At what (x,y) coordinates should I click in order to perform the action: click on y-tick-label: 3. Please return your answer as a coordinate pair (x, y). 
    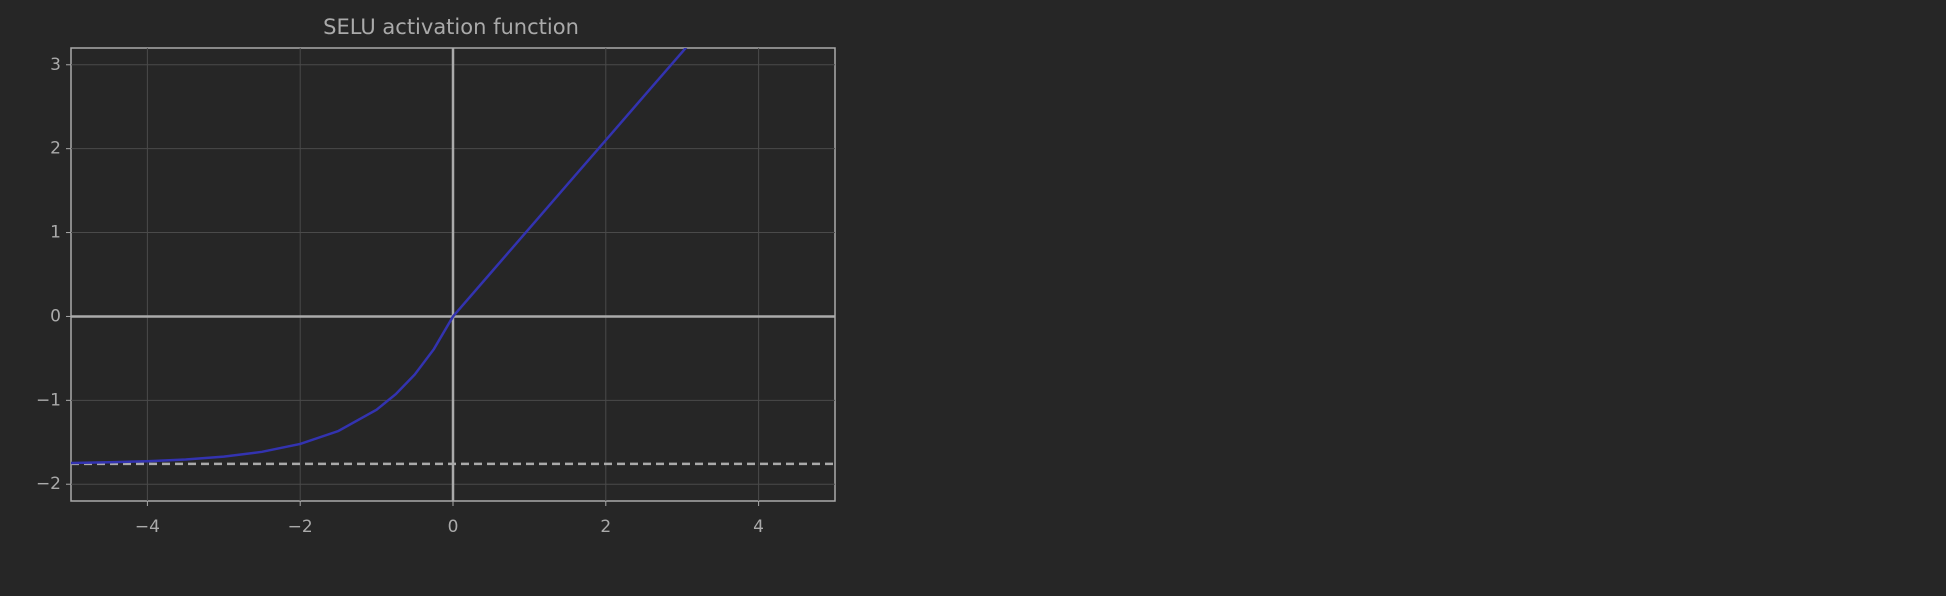
    Looking at the image, I should click on (55, 65).